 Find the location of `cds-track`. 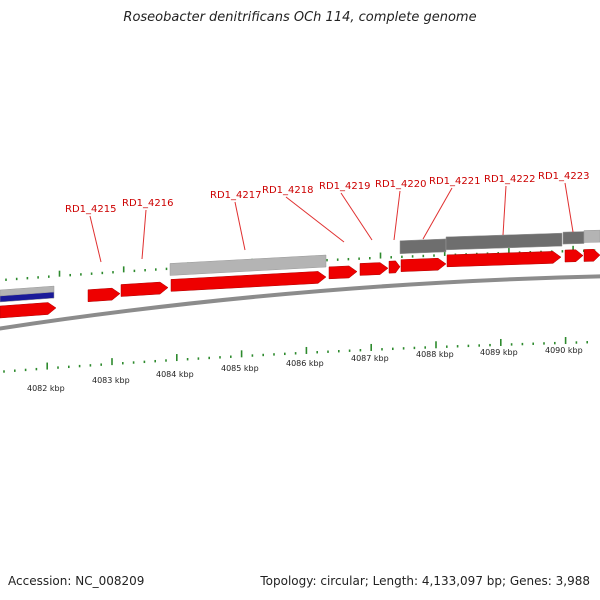

cds-track is located at coordinates (300, 284).